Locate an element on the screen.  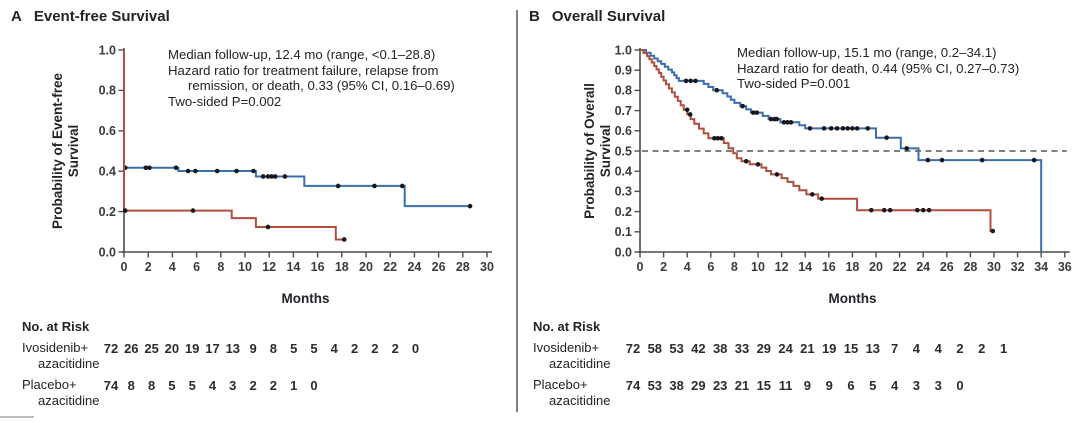
risk-count: 42 is located at coordinates (698, 348).